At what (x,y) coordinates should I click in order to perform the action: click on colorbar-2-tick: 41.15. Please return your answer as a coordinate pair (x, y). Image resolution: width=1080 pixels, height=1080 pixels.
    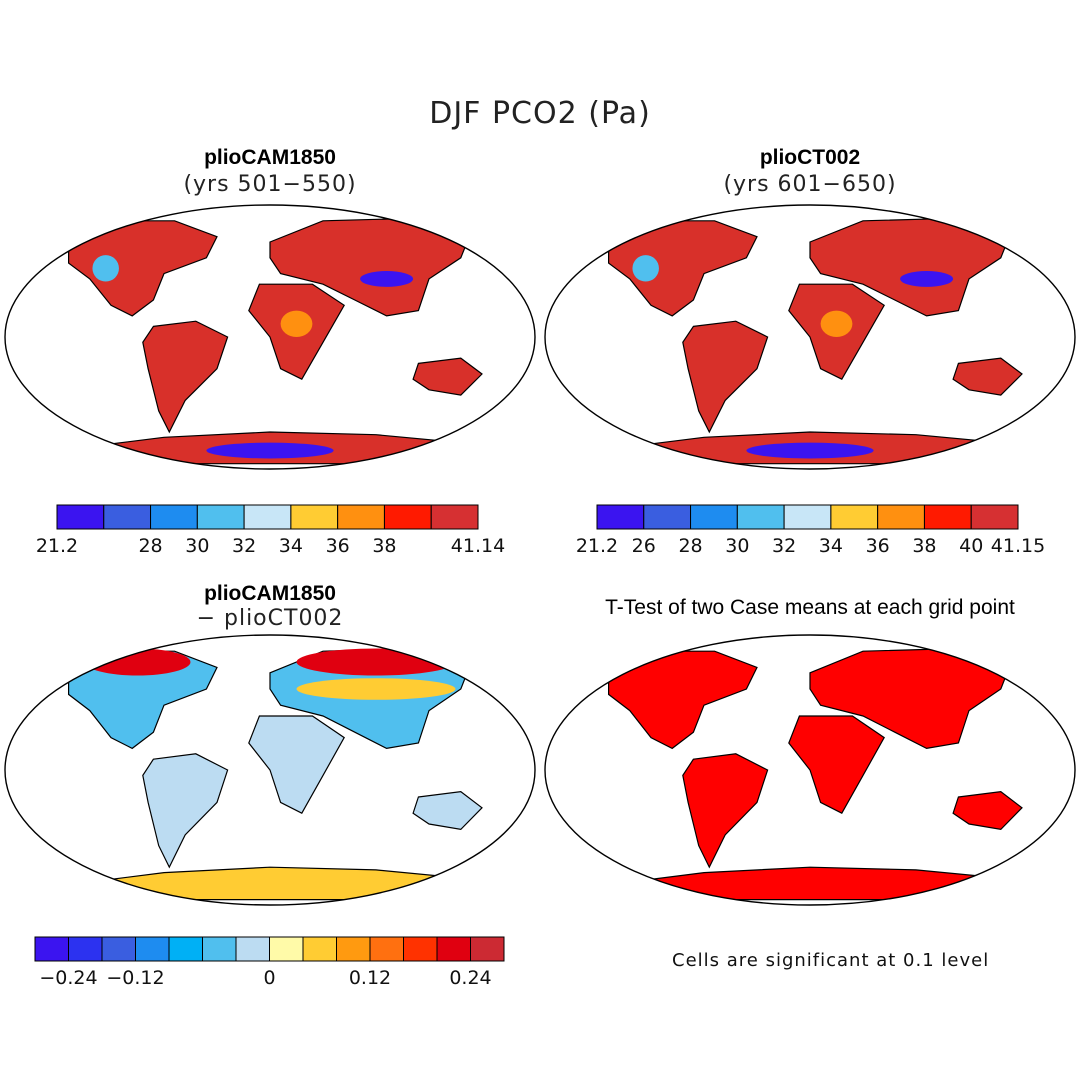
    Looking at the image, I should click on (1018, 546).